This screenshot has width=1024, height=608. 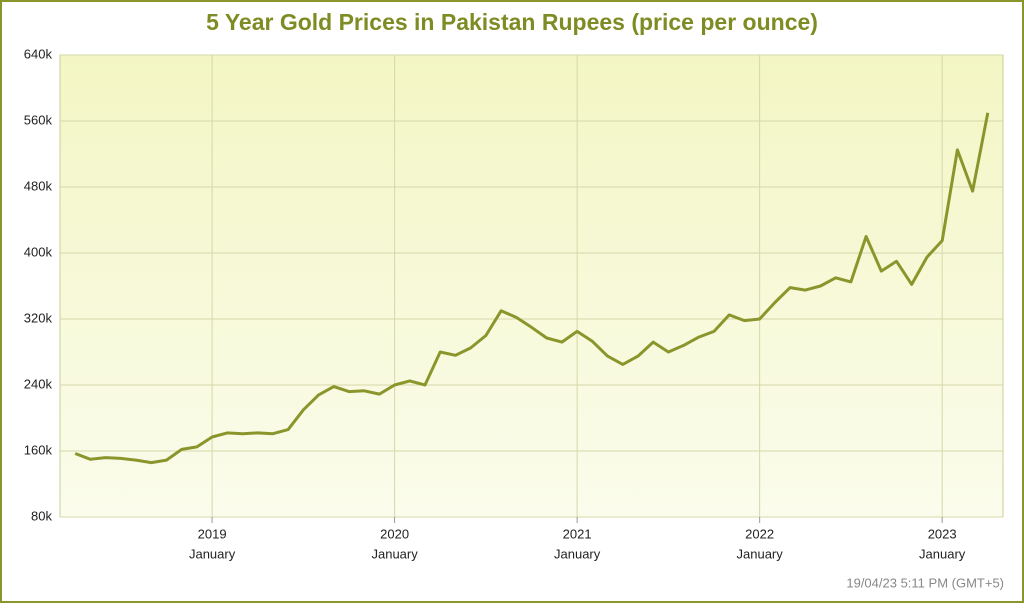 I want to click on y-tick-label: 560k, so click(x=38, y=119).